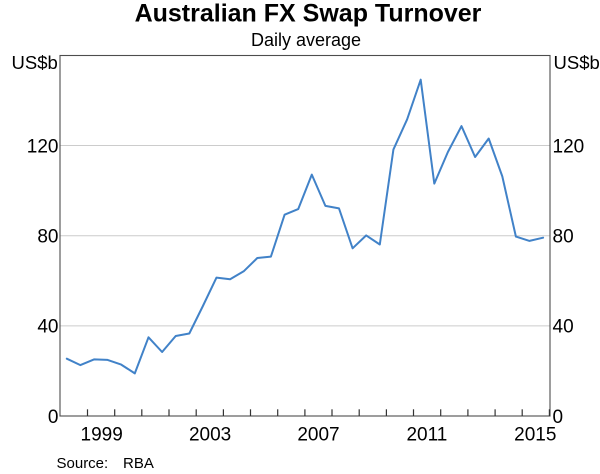  What do you see at coordinates (102, 434) in the screenshot?
I see `svg-text: 1999` at bounding box center [102, 434].